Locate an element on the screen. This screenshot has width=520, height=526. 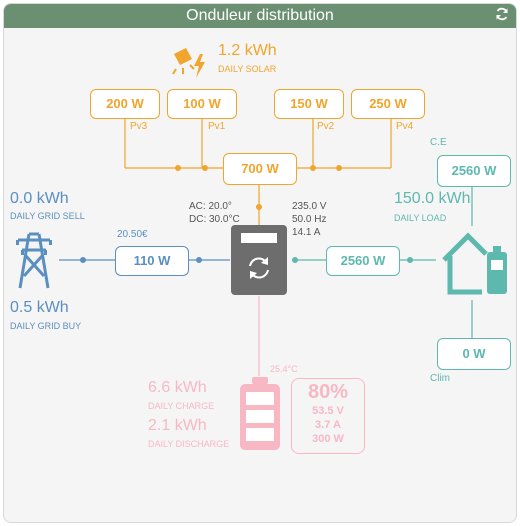
daily-grid-buy-label: DAILY GRID BUY is located at coordinates (46, 326).